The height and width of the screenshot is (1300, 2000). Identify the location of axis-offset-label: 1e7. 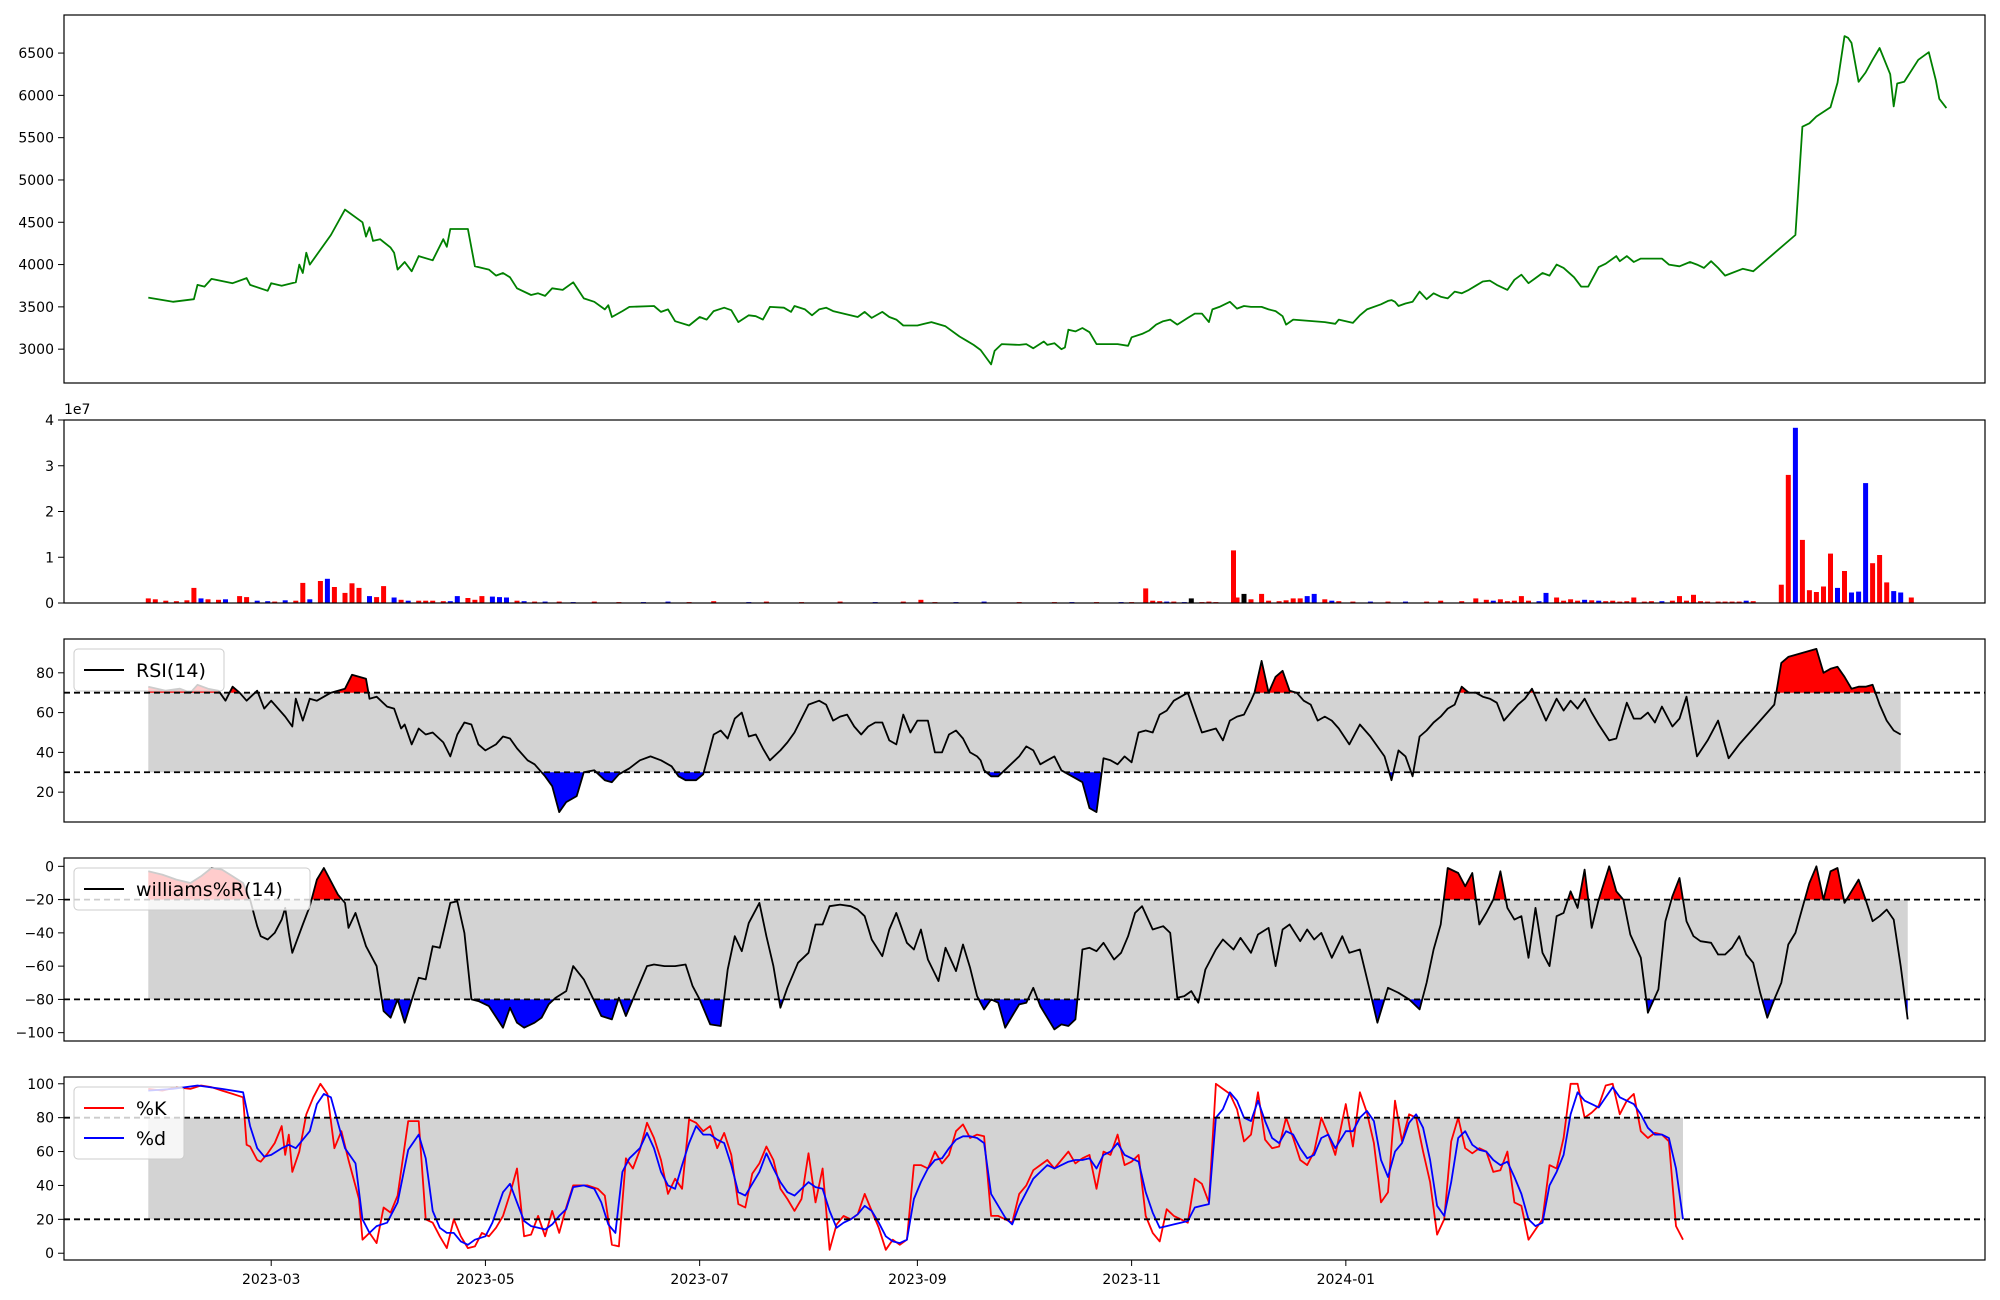
(77, 410).